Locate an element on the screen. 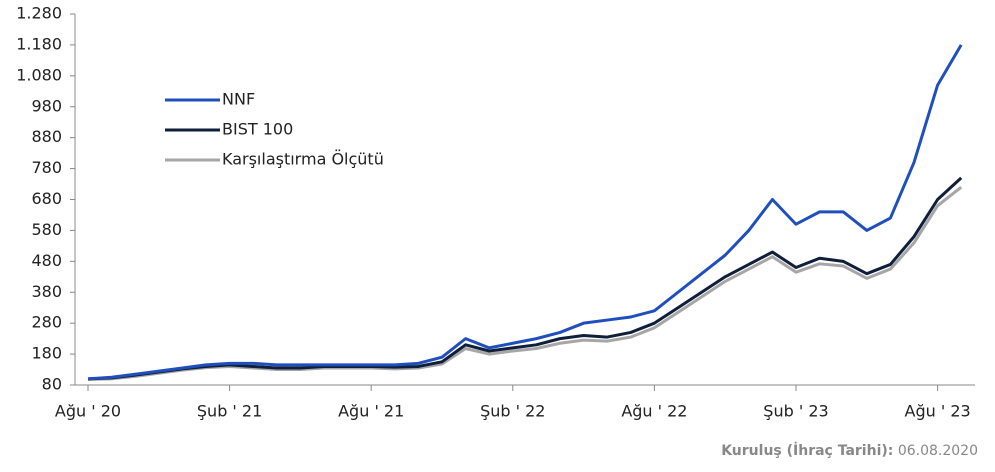 This screenshot has height=472, width=995. y-tick-label: 1.280 is located at coordinates (39, 13).